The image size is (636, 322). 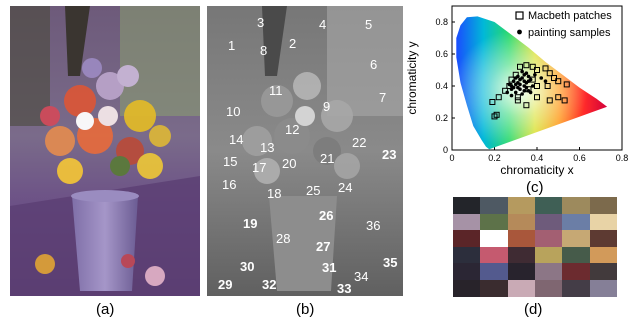 I want to click on x-tick-label: 0.8, so click(x=622, y=158).